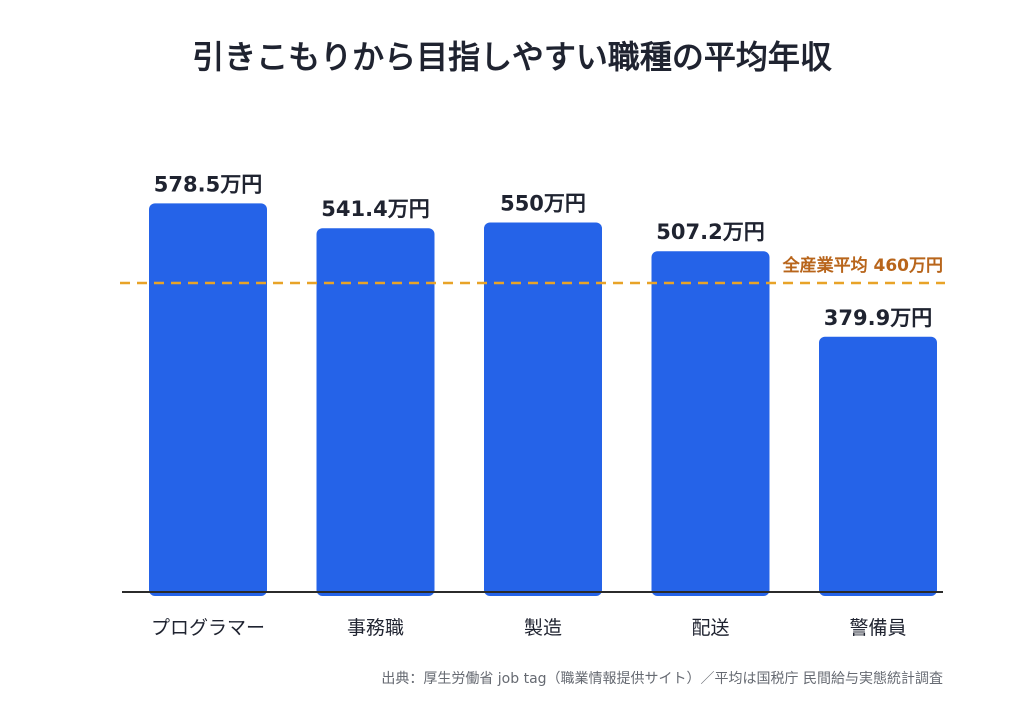  I want to click on value-label-1: 541.4万円, so click(375, 209).